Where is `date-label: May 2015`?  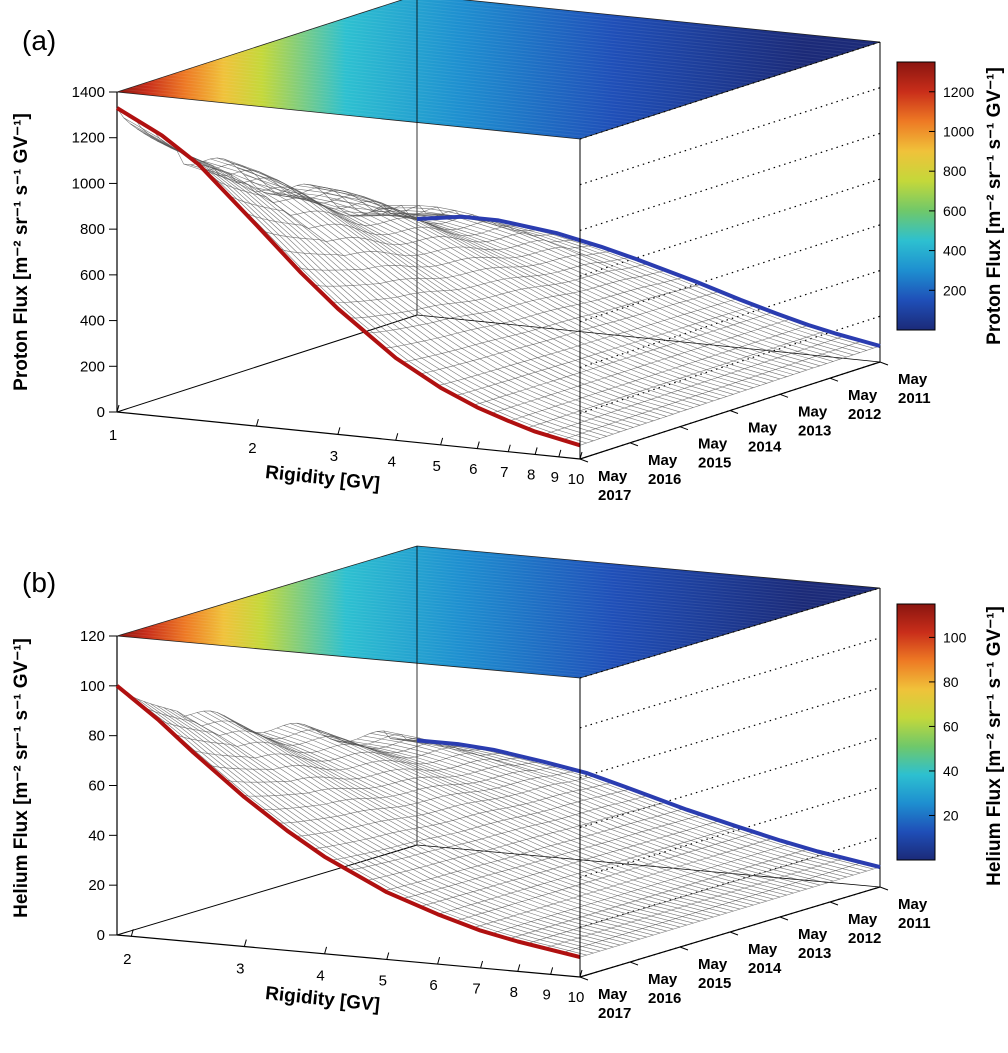 date-label: May 2015 is located at coordinates (714, 454).